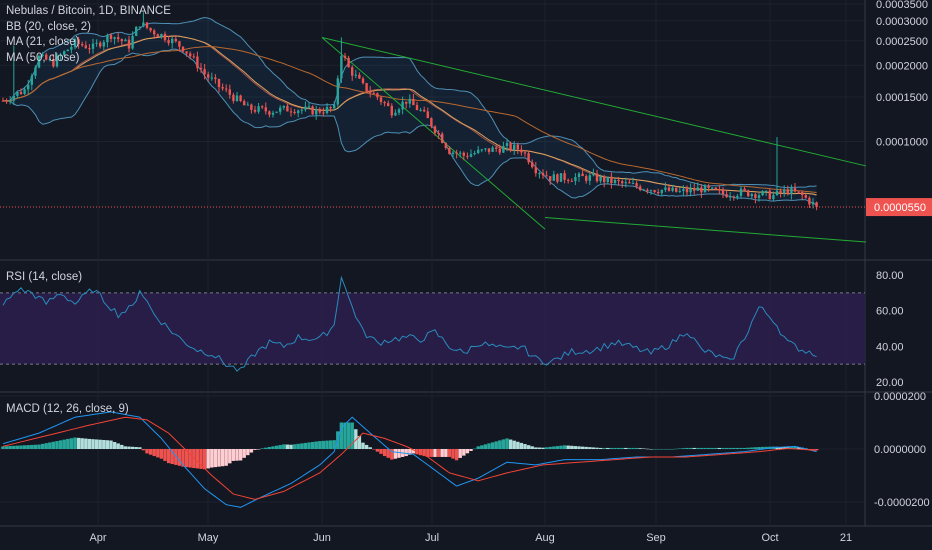 The width and height of the screenshot is (932, 550). I want to click on rsi-legend: RSI (14, close), so click(44, 278).